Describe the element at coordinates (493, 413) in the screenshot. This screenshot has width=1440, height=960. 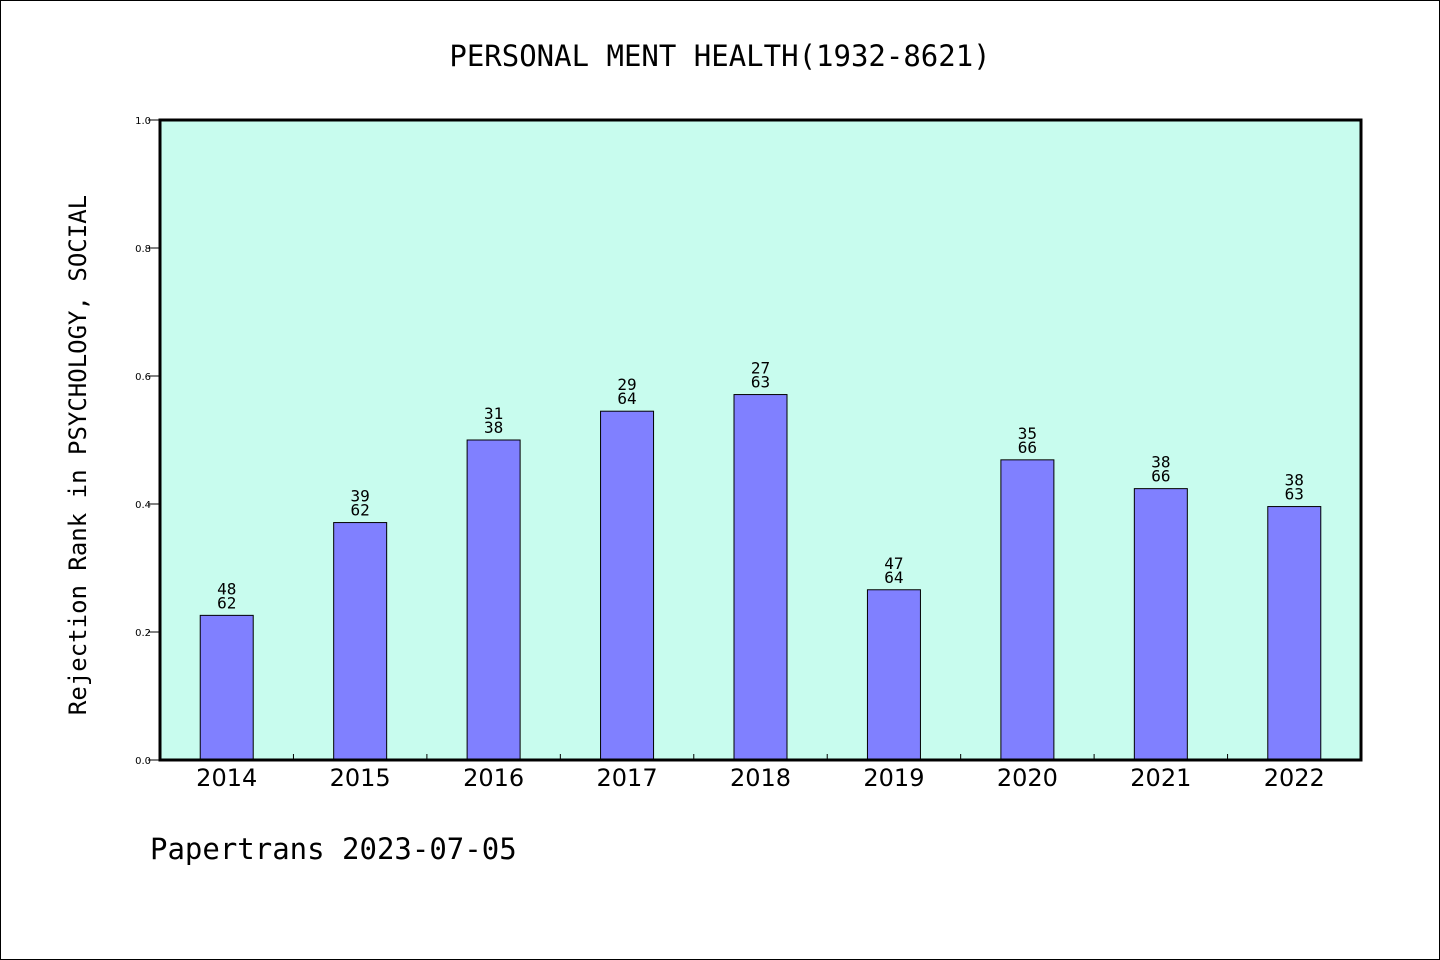
I see `bar-label-top: 31` at that location.